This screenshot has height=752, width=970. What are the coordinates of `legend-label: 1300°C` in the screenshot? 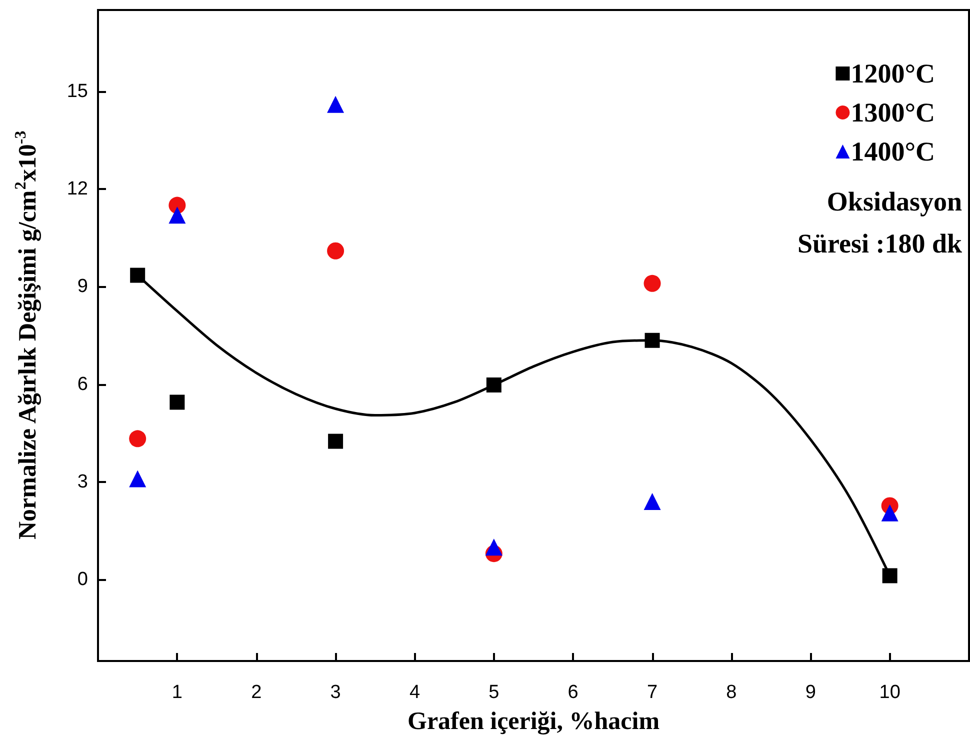 It's located at (892, 113).